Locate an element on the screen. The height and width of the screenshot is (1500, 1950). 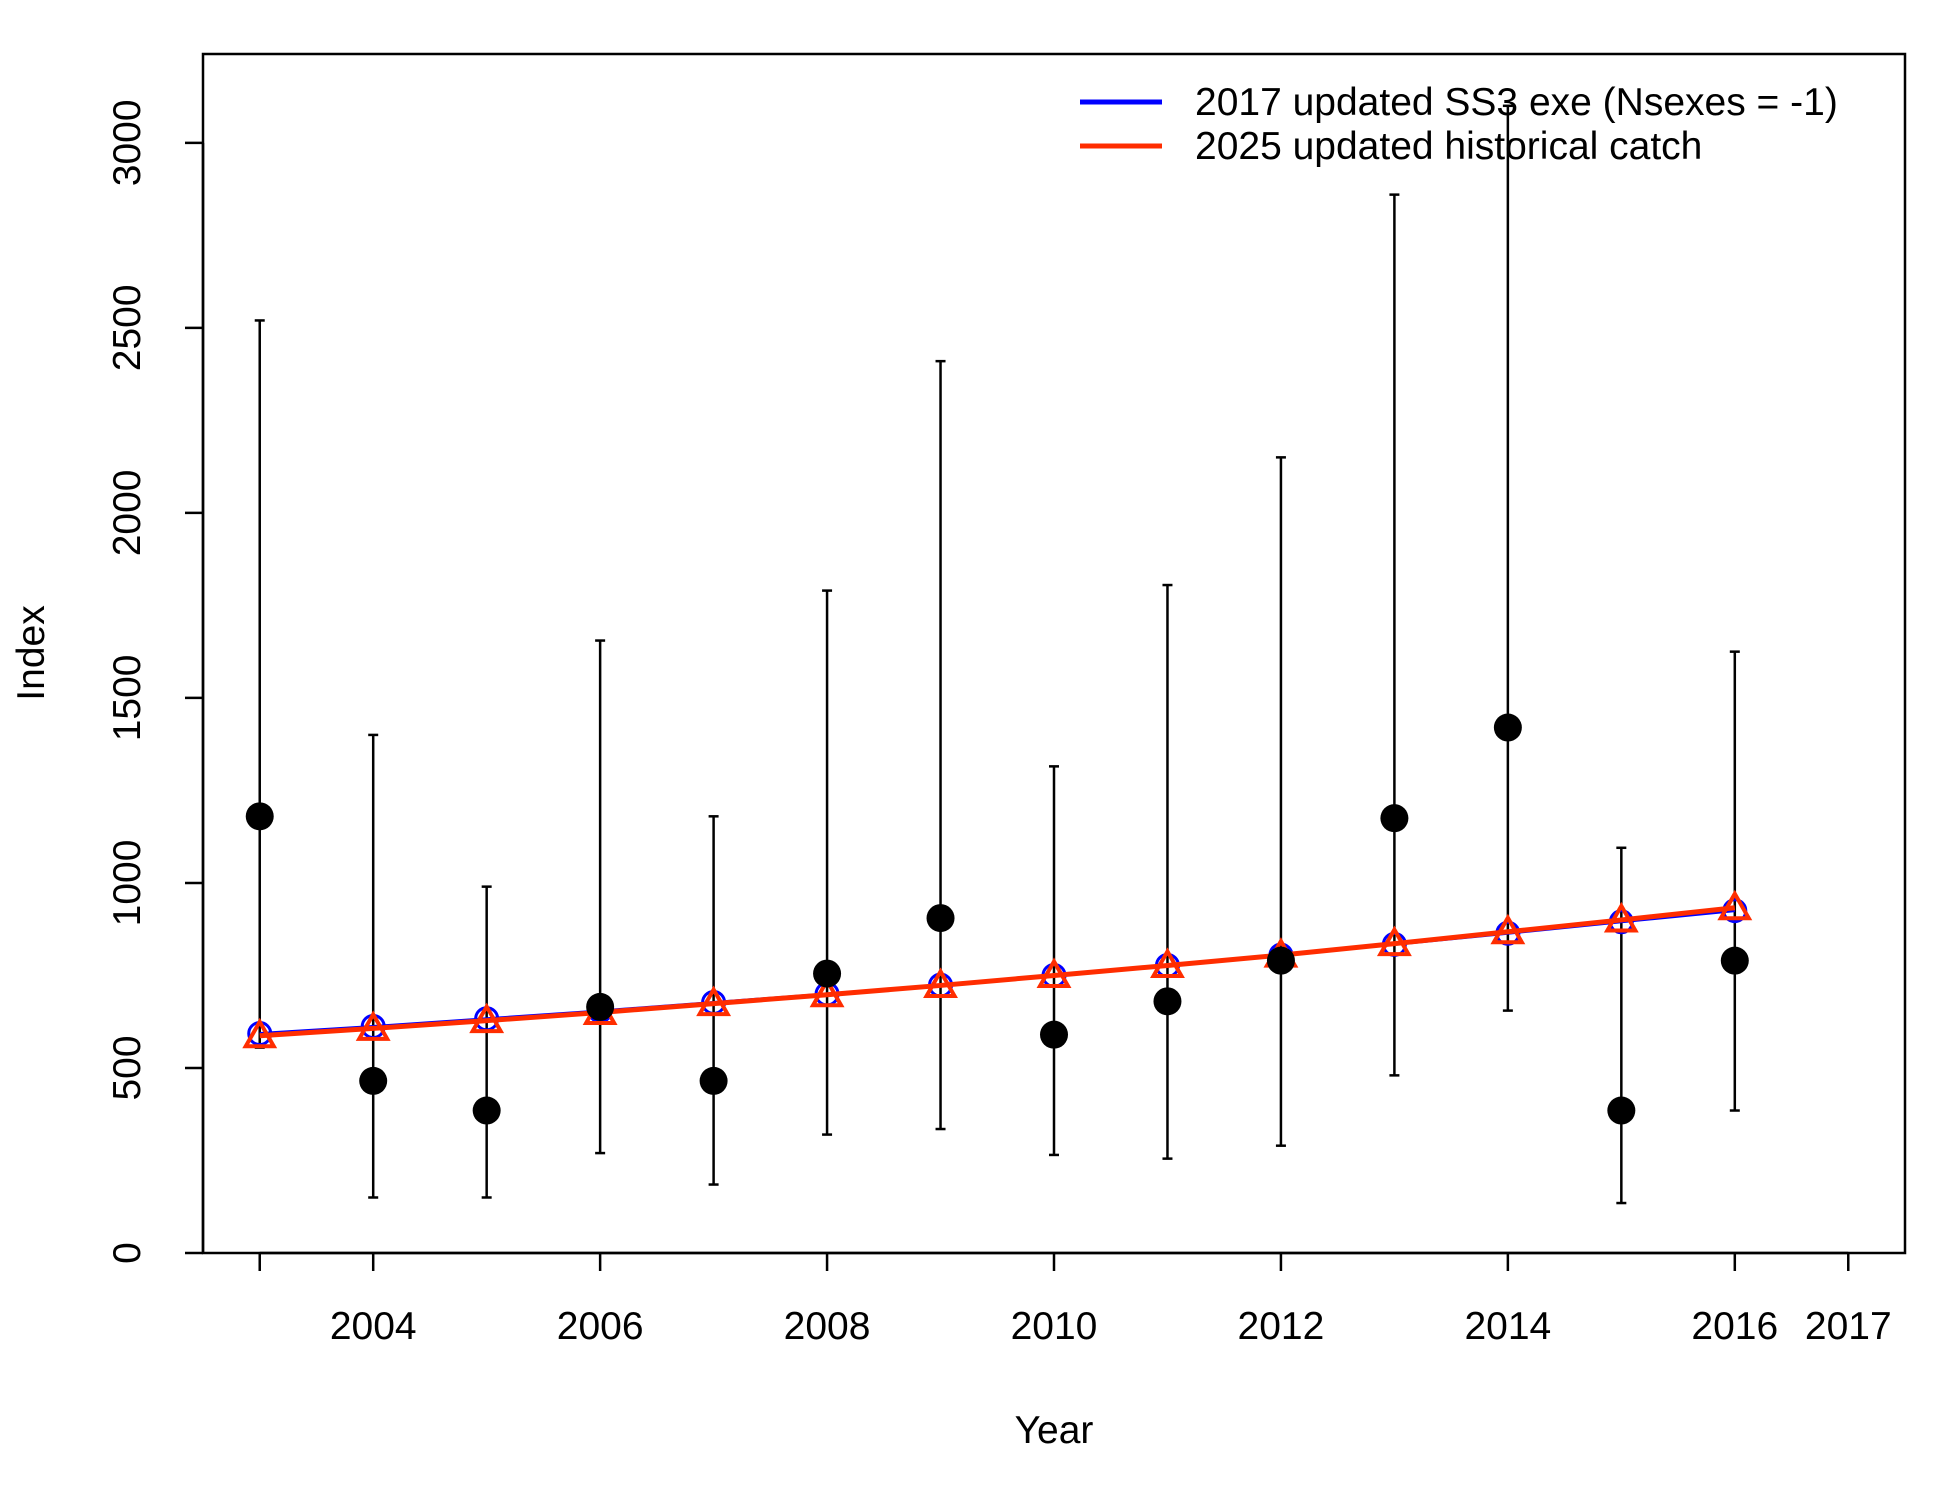
y-axis: 0 500 1000 1500 2000 2500 3000 is located at coordinates (155, 681).